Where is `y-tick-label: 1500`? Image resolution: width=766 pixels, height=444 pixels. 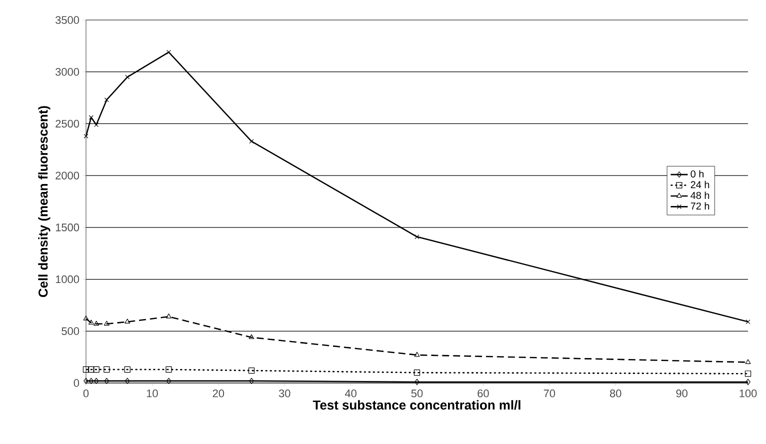
y-tick-label: 1500 is located at coordinates (68, 228).